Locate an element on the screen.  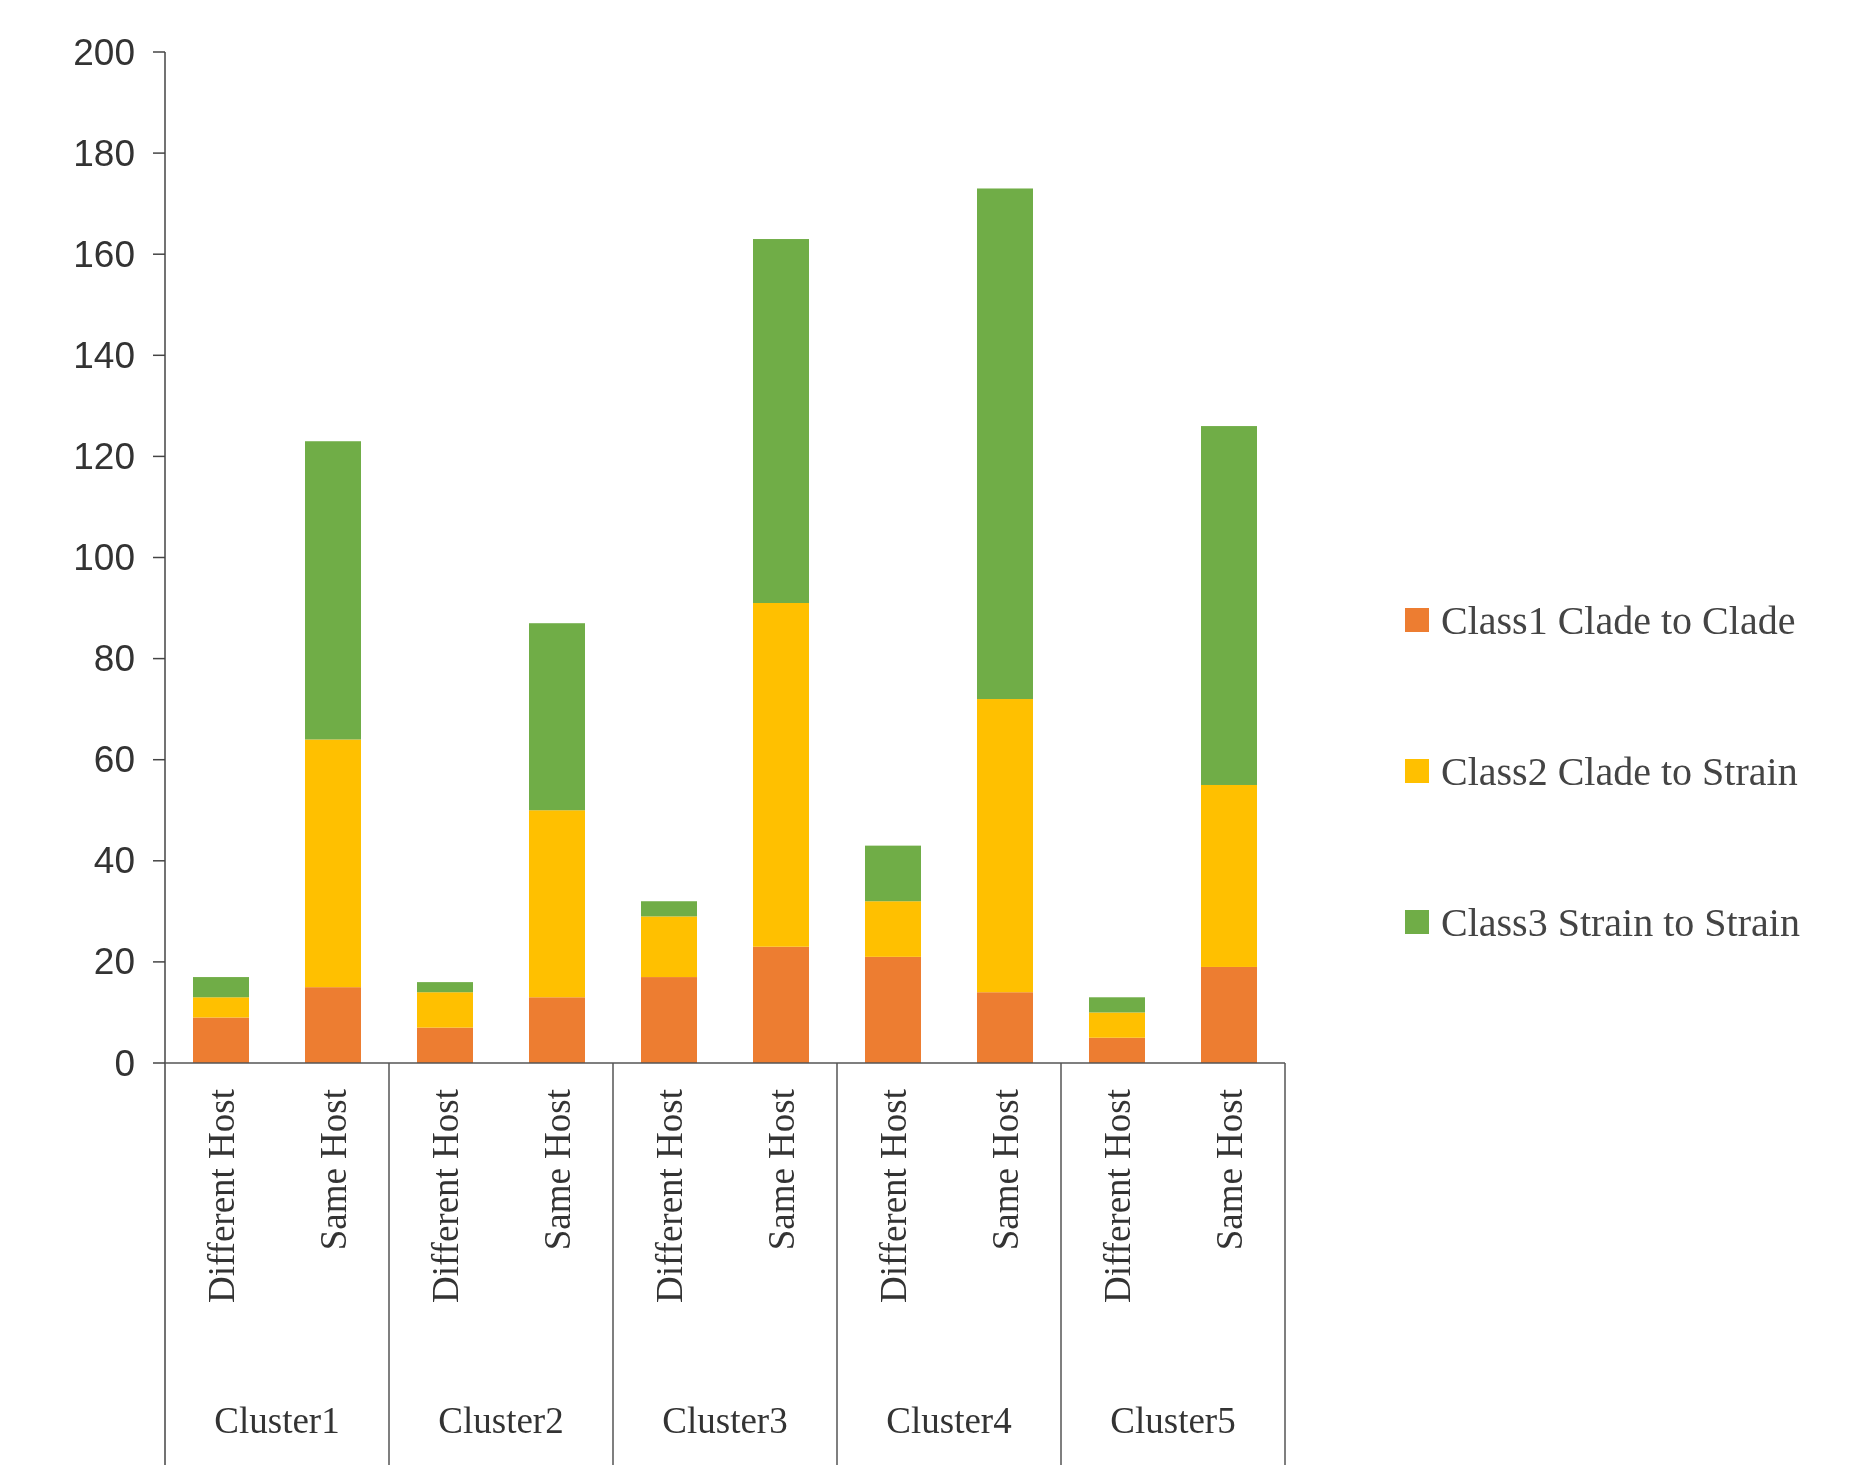
y-tick-label: 60 is located at coordinates (114, 760).